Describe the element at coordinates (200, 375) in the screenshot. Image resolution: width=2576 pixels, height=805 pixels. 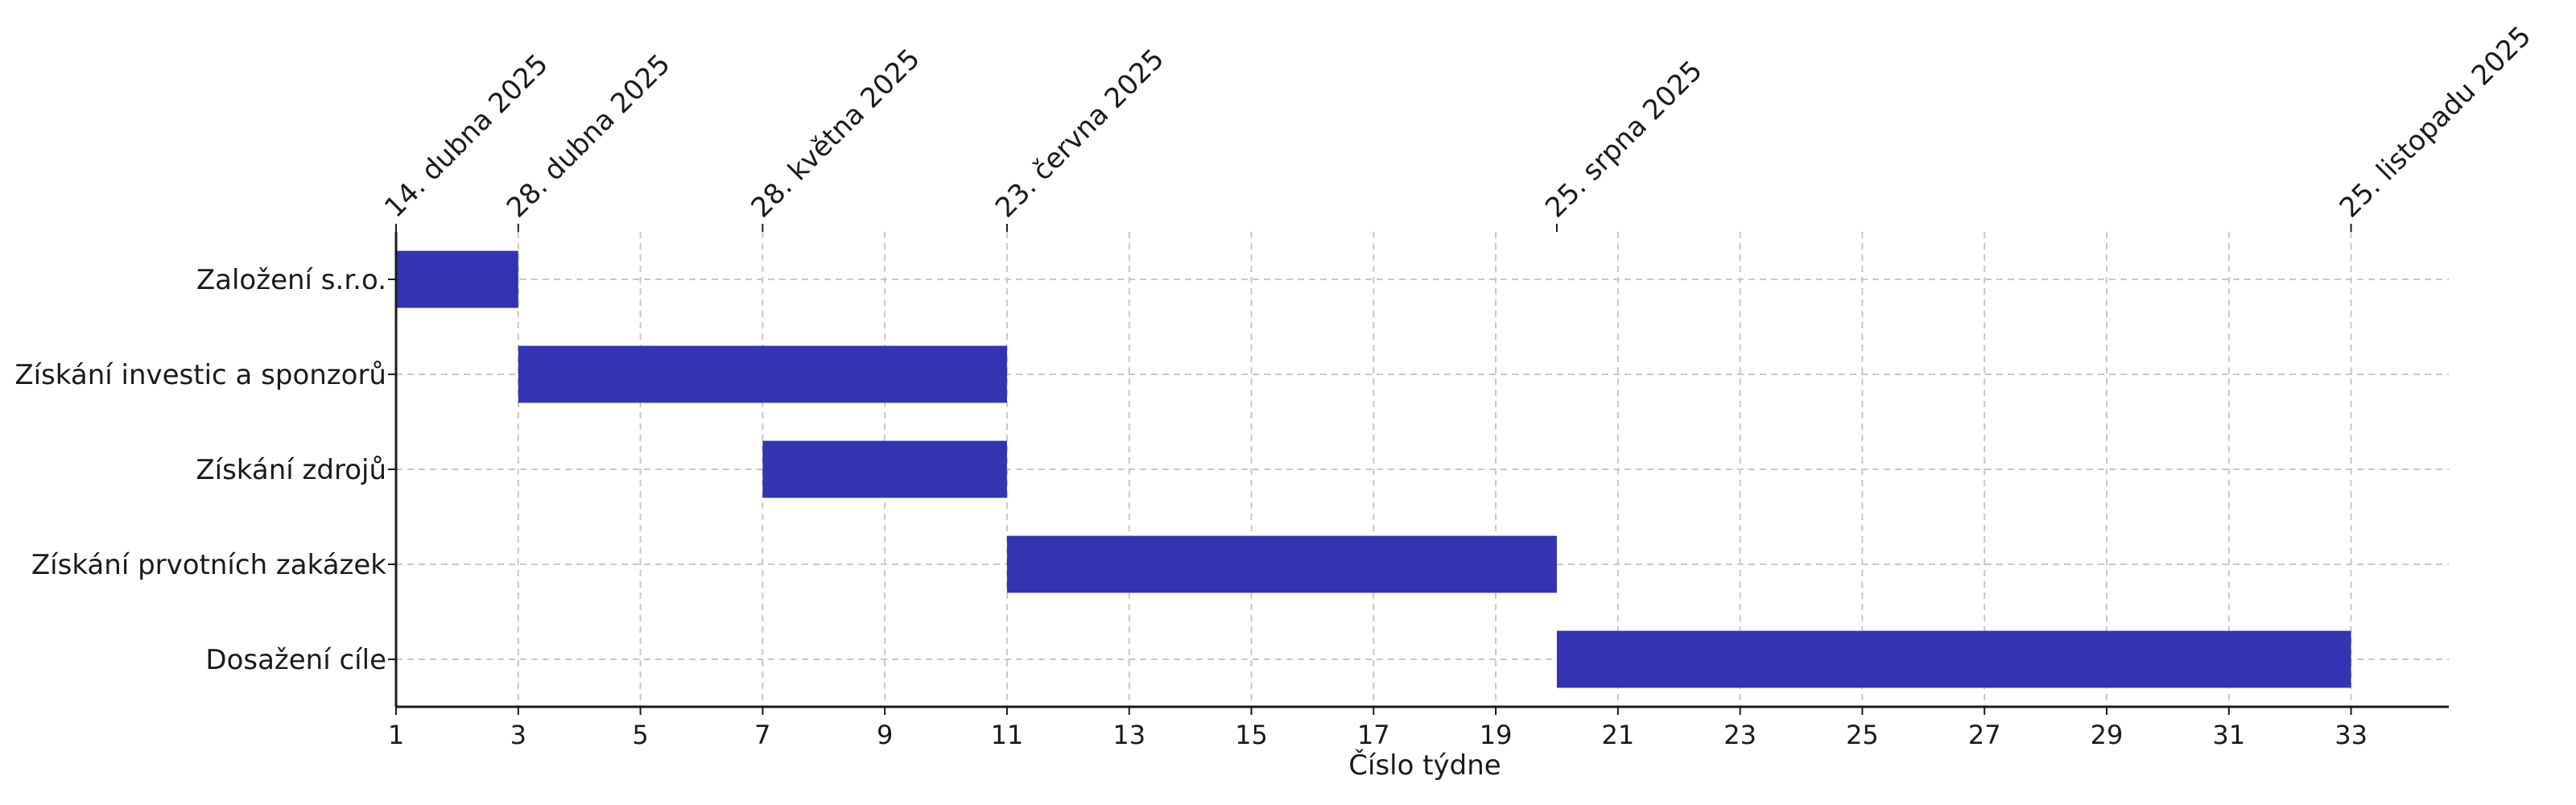
I see `task-label: Získání investic a sponzorů` at that location.